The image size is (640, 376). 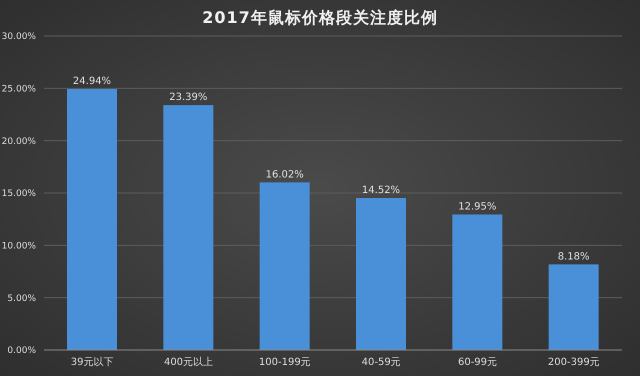 I want to click on x-tick-label: 40-59元, so click(x=381, y=362).